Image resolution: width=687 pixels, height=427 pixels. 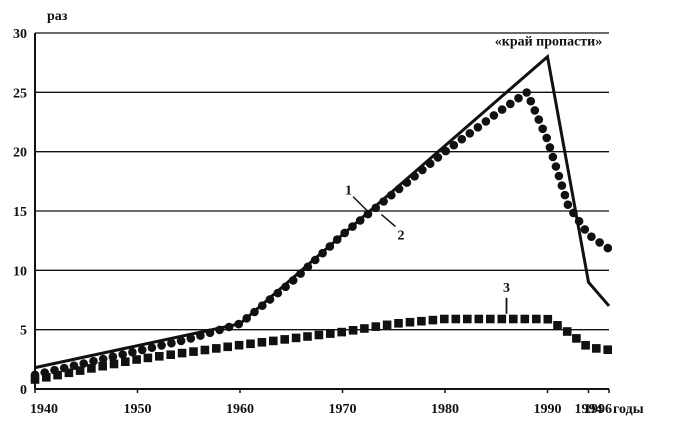 I want to click on y-tick-label-10: 10, so click(x=20, y=271).